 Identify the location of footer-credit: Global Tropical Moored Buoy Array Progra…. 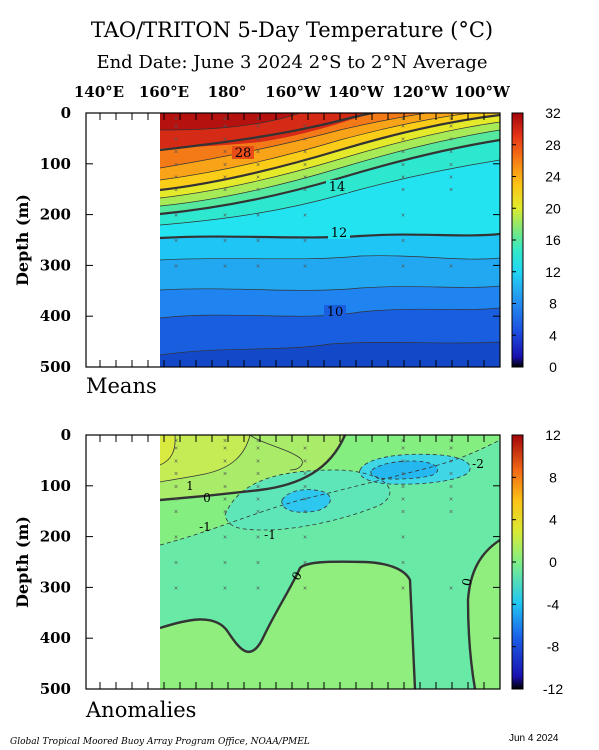
(160, 742).